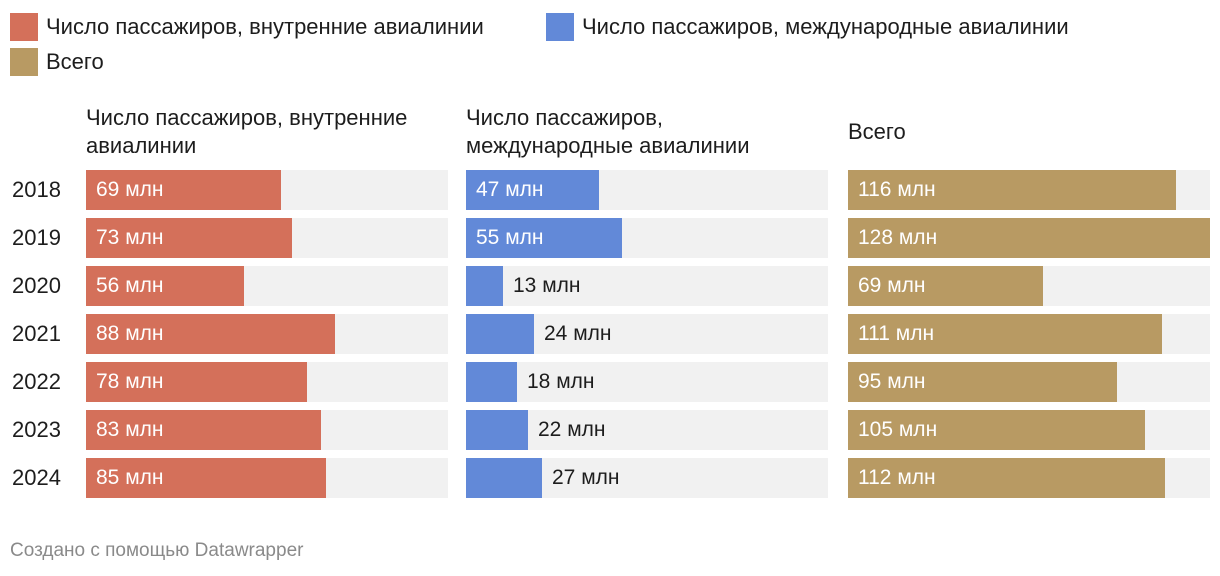 This screenshot has height=576, width=1220. What do you see at coordinates (36, 237) in the screenshot?
I see `year-label-2019: 2019` at bounding box center [36, 237].